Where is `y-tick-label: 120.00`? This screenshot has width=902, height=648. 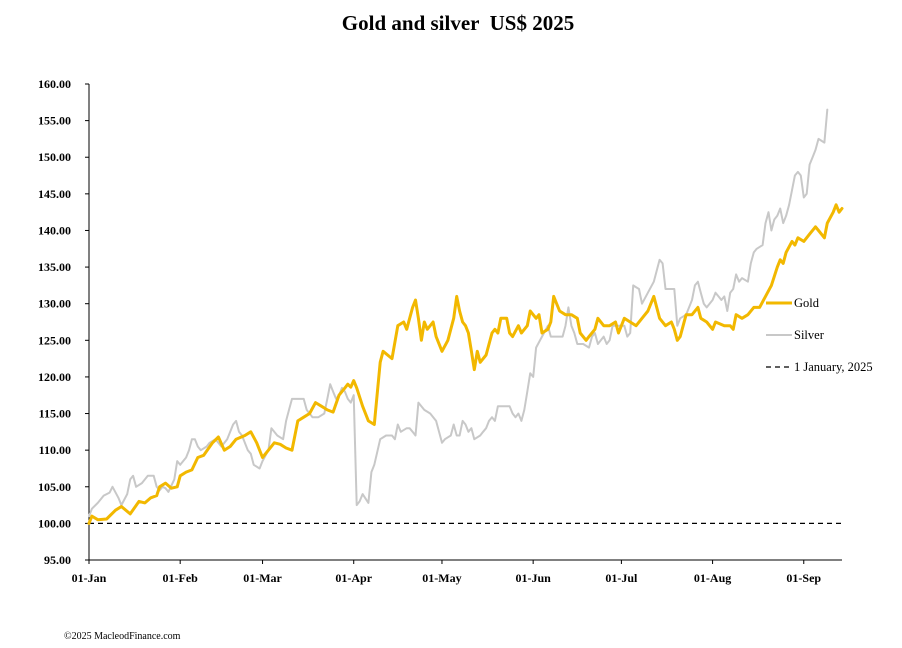 y-tick-label: 120.00 is located at coordinates (54, 377).